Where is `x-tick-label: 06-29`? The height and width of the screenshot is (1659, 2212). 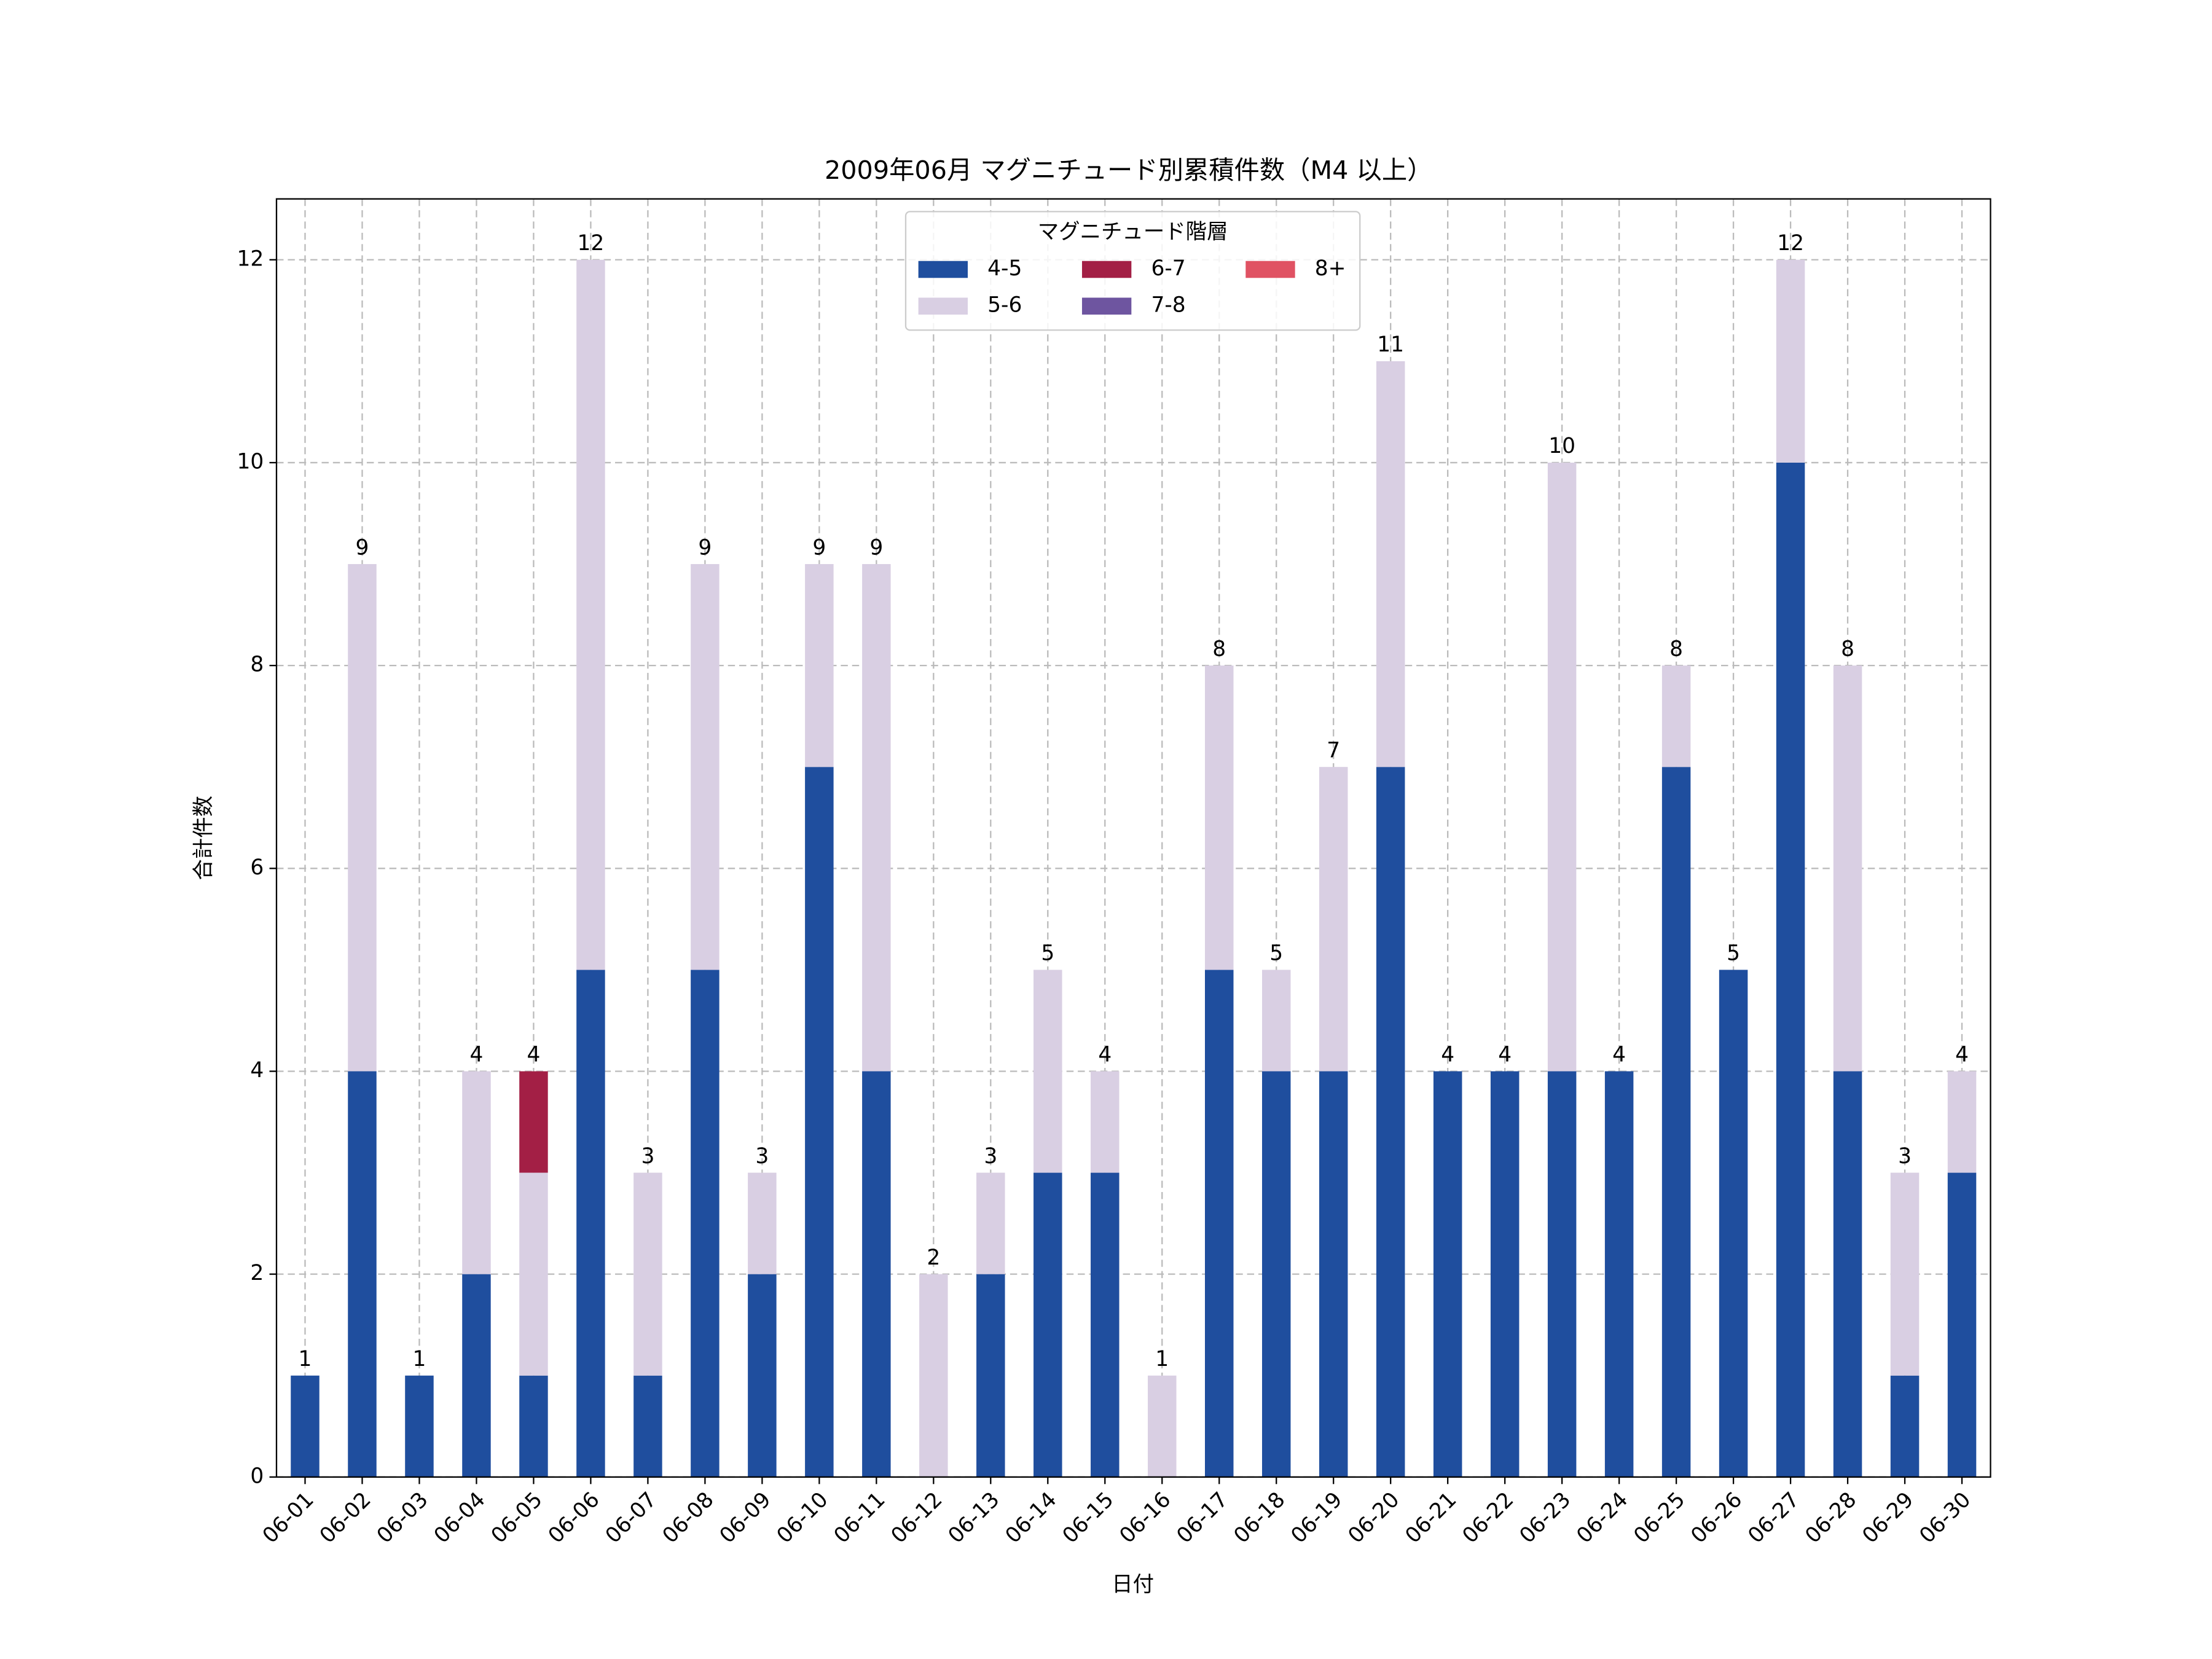
x-tick-label: 06-29 is located at coordinates (1887, 1518).